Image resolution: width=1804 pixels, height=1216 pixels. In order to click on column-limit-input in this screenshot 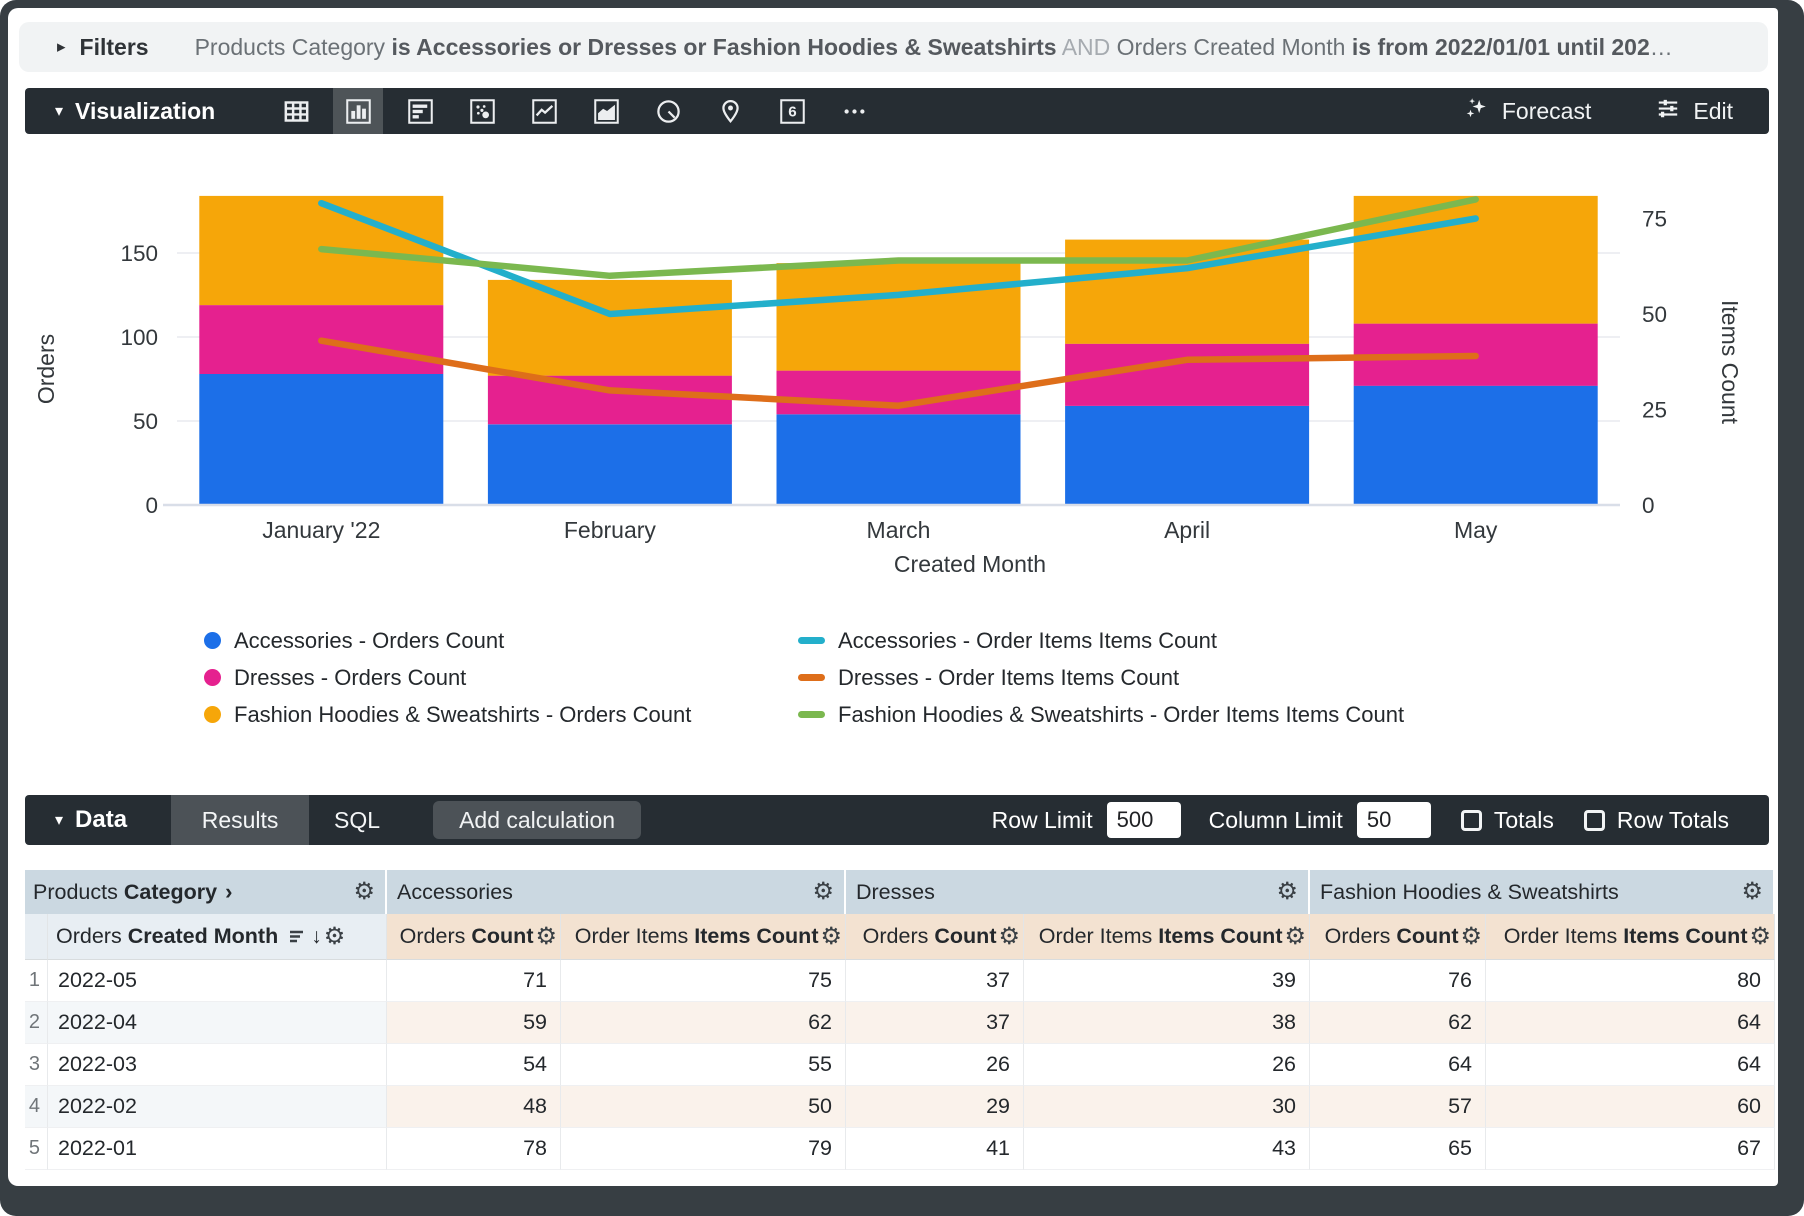, I will do `click(1393, 820)`.